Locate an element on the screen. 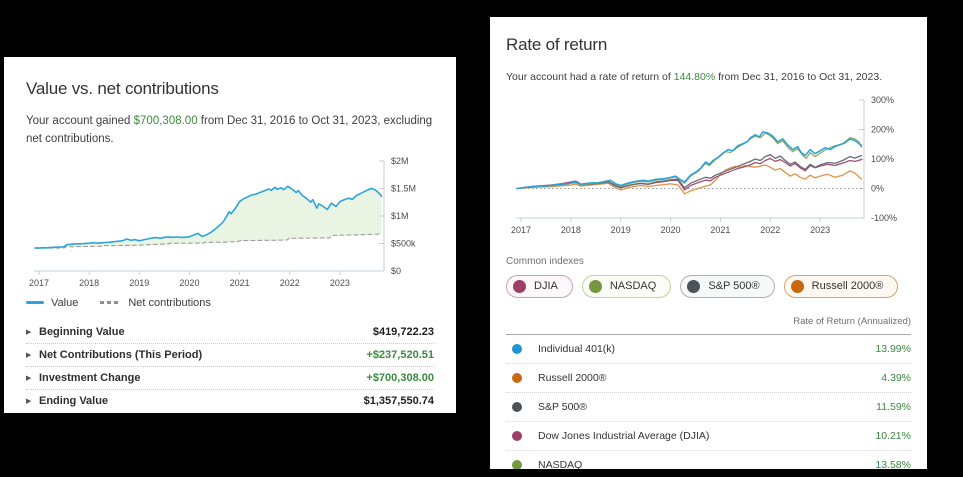 This screenshot has height=477, width=963. svg-text: 300% is located at coordinates (882, 100).